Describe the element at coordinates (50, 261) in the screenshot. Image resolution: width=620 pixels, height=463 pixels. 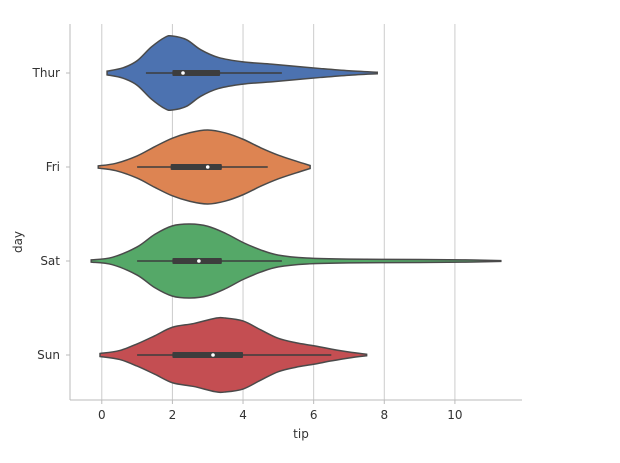
I see `y-tick-label: Sat` at that location.